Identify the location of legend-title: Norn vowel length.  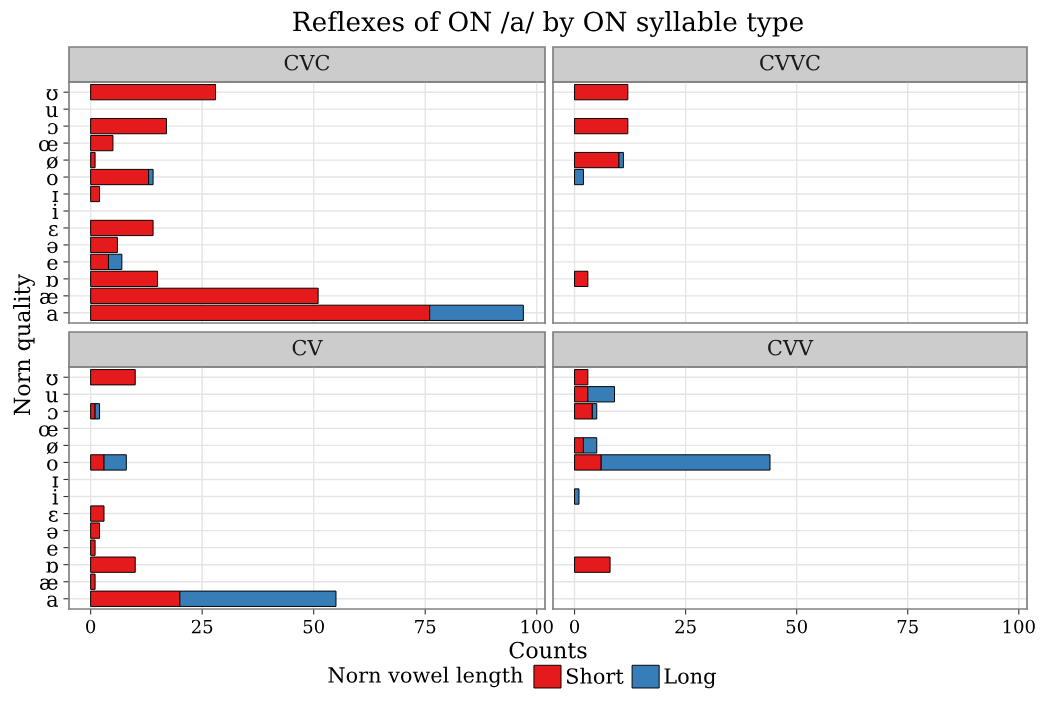
(425, 677).